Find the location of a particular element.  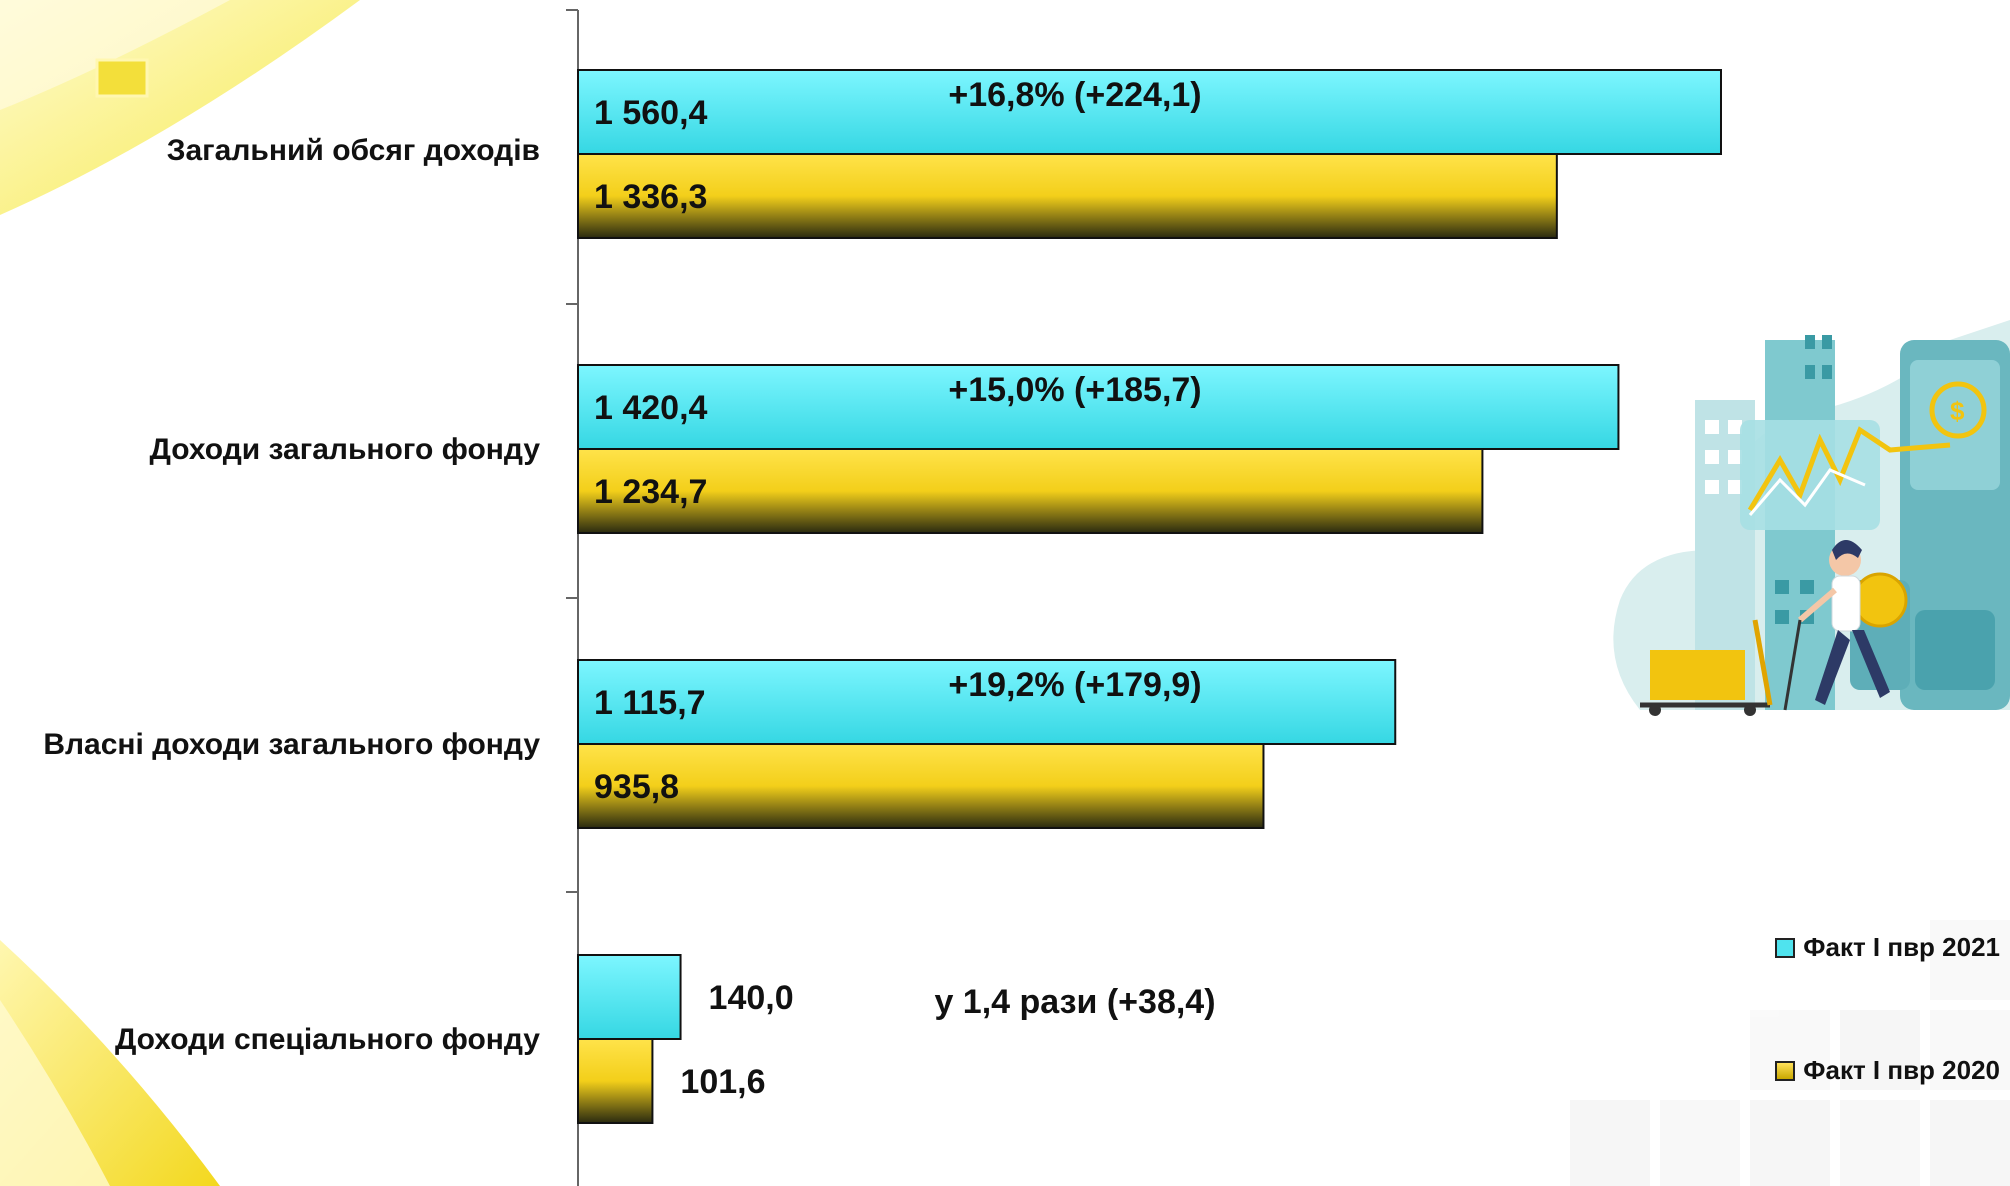

top-left-swoosh-light is located at coordinates (115, 55).